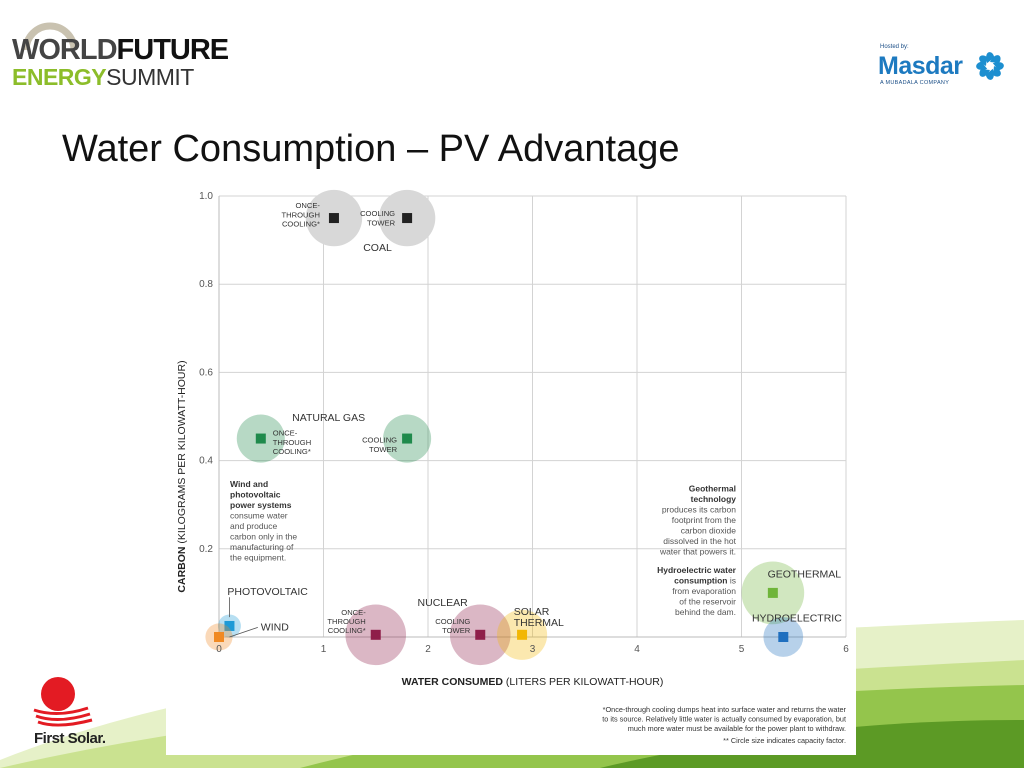 This screenshot has height=768, width=1024. I want to click on group-name-label: NUCLEAR, so click(443, 603).